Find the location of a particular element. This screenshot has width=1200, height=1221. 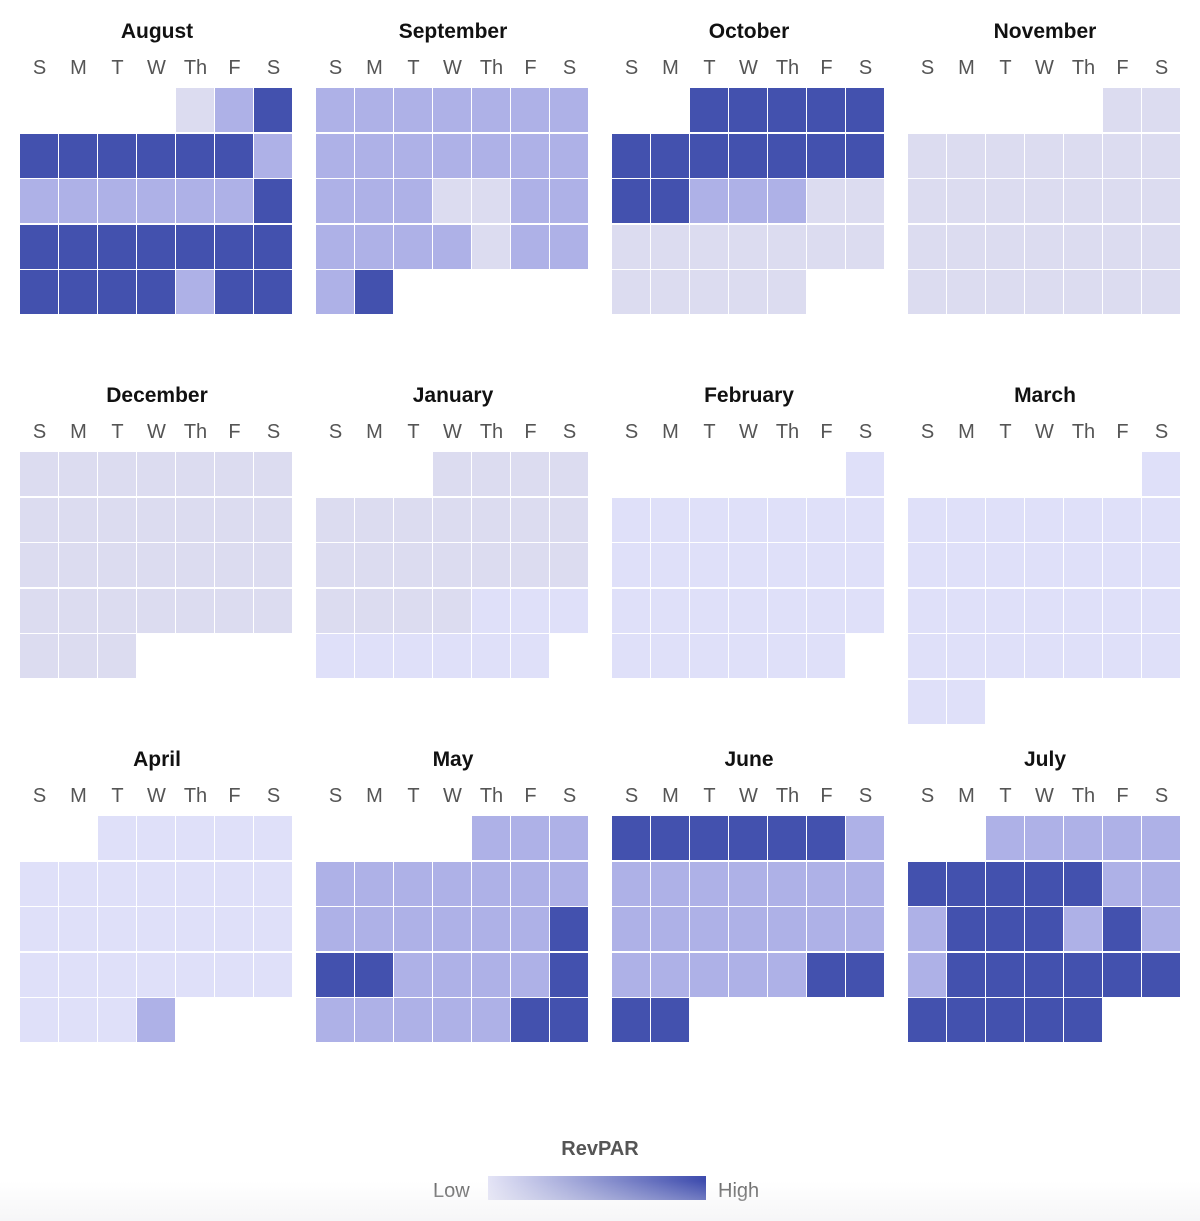

month-title: January is located at coordinates (453, 395).